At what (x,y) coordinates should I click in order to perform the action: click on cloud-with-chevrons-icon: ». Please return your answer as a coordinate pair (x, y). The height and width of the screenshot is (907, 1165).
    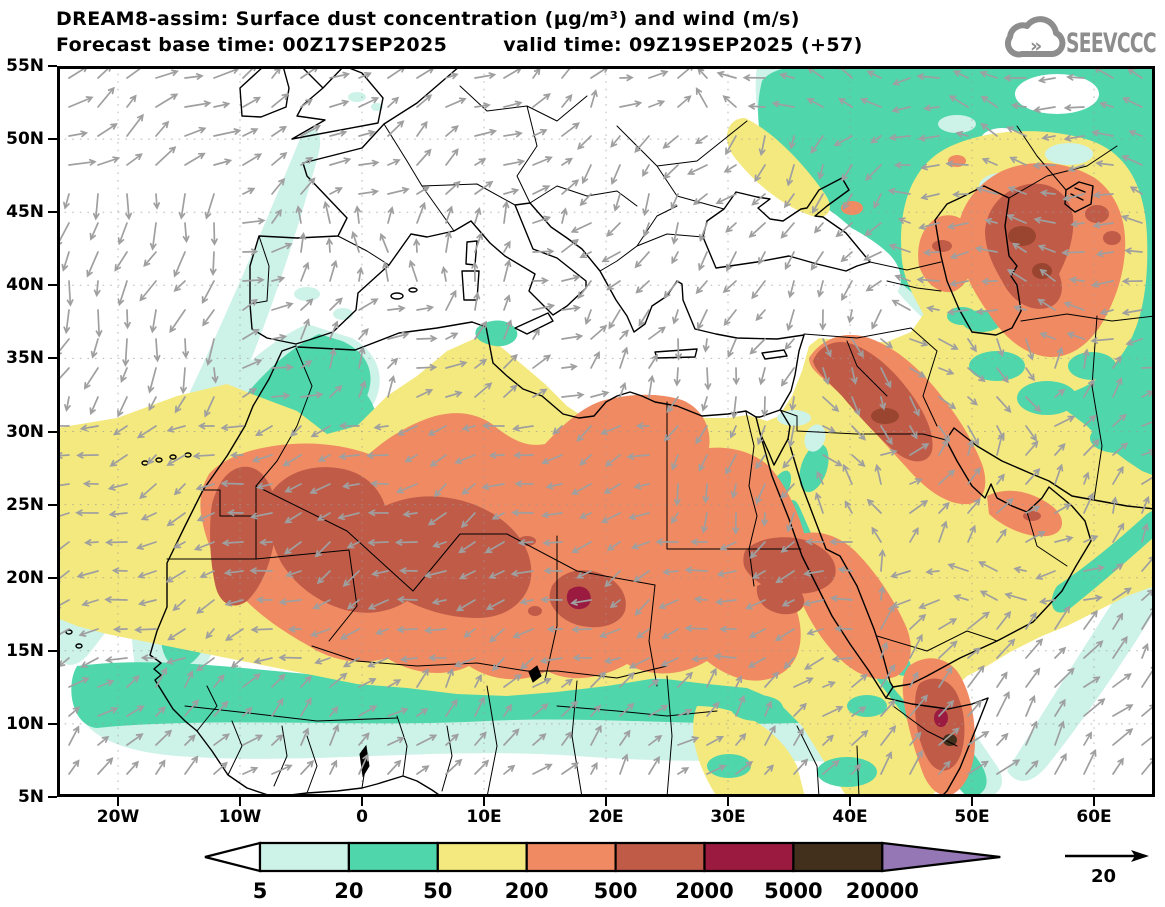
    Looking at the image, I should click on (1035, 37).